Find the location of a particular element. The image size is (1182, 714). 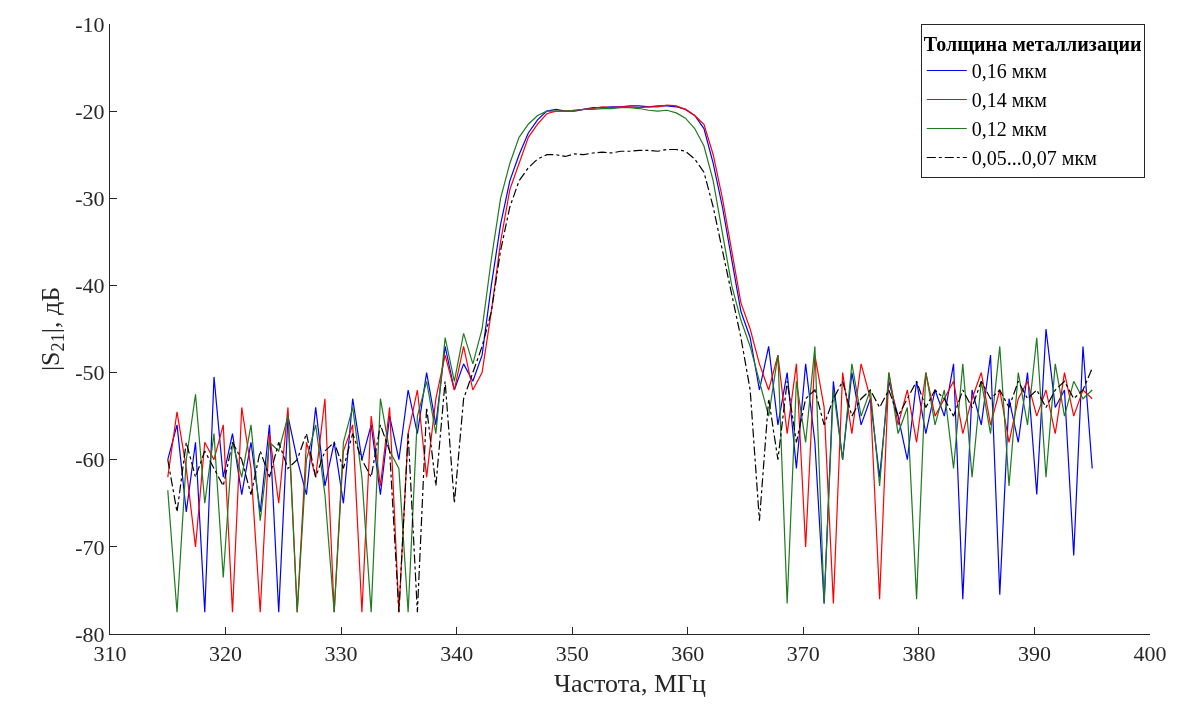

x-tick-label: 400 is located at coordinates (1150, 654).